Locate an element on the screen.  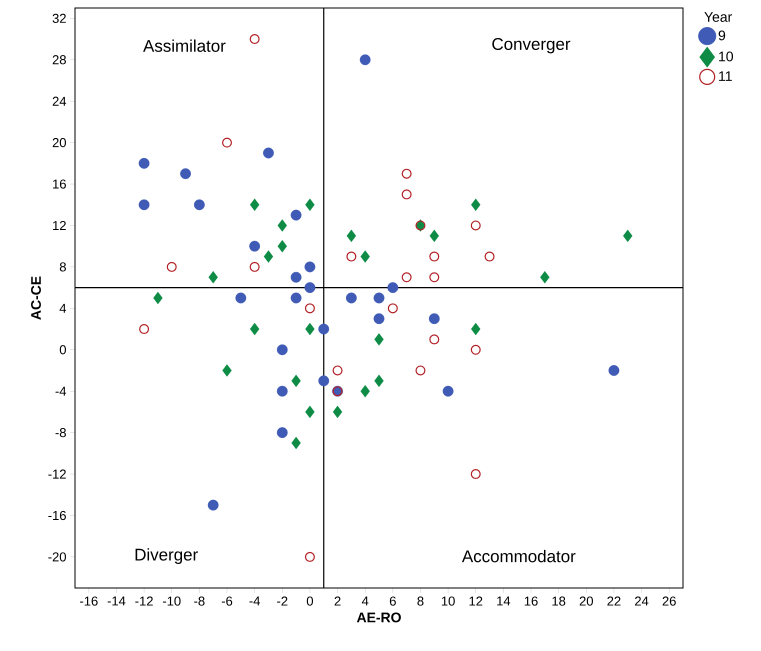
x-tick-label: -12 is located at coordinates (144, 601).